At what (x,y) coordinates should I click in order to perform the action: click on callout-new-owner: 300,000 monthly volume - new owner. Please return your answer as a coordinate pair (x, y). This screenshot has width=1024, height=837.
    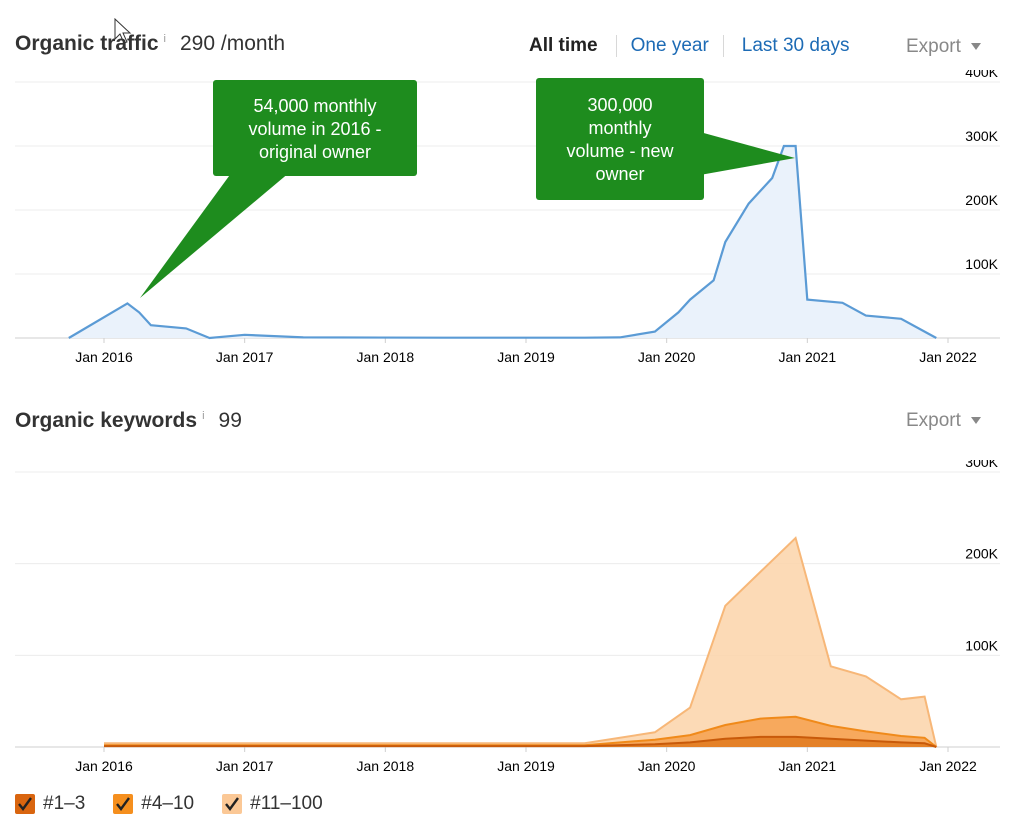
    Looking at the image, I should click on (665, 139).